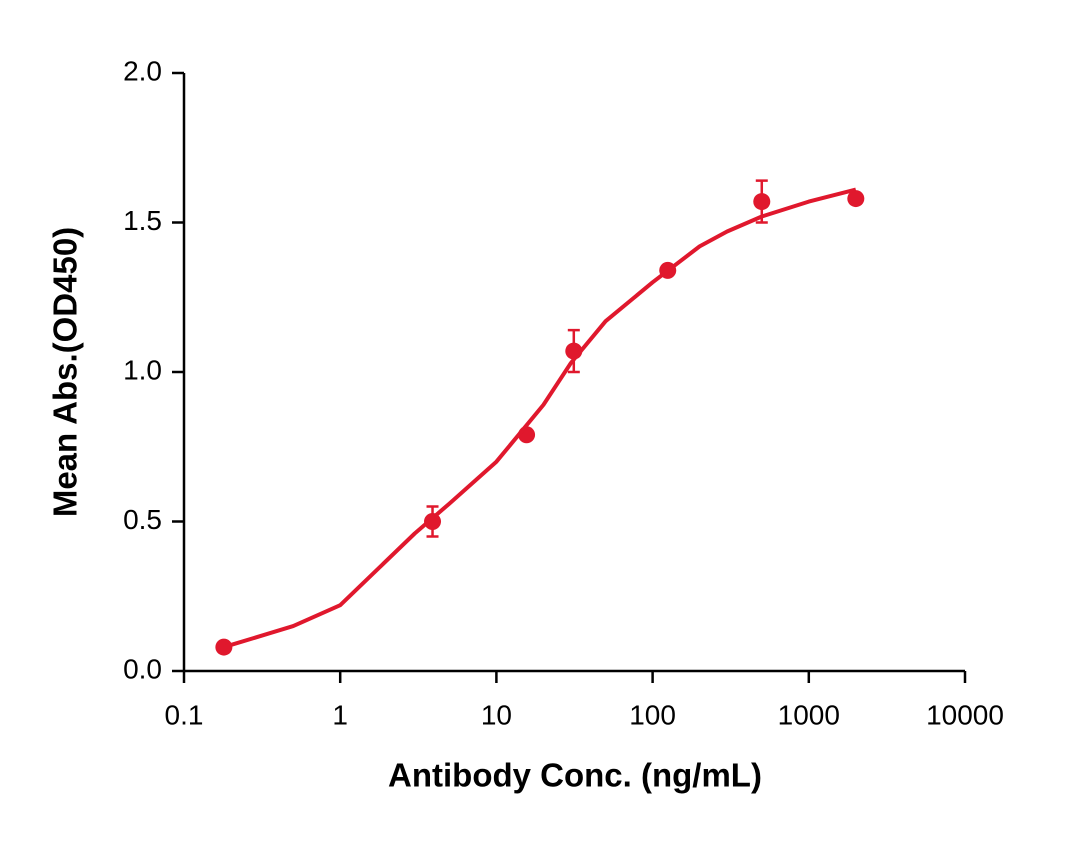 This screenshot has width=1088, height=843. What do you see at coordinates (809, 714) in the screenshot?
I see `x-tick-label: 1000` at bounding box center [809, 714].